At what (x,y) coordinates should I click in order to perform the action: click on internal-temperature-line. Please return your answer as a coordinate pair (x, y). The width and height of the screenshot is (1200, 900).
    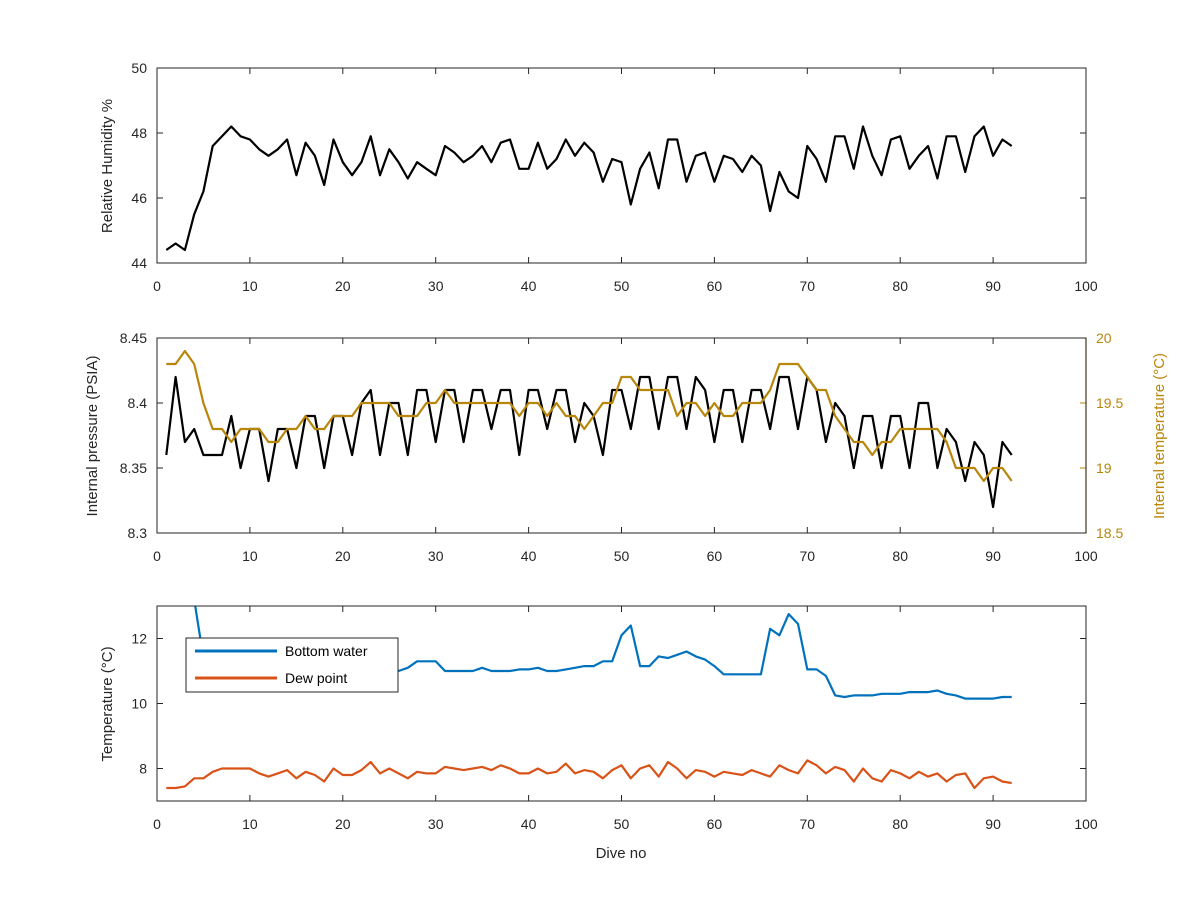
    Looking at the image, I should click on (589, 416).